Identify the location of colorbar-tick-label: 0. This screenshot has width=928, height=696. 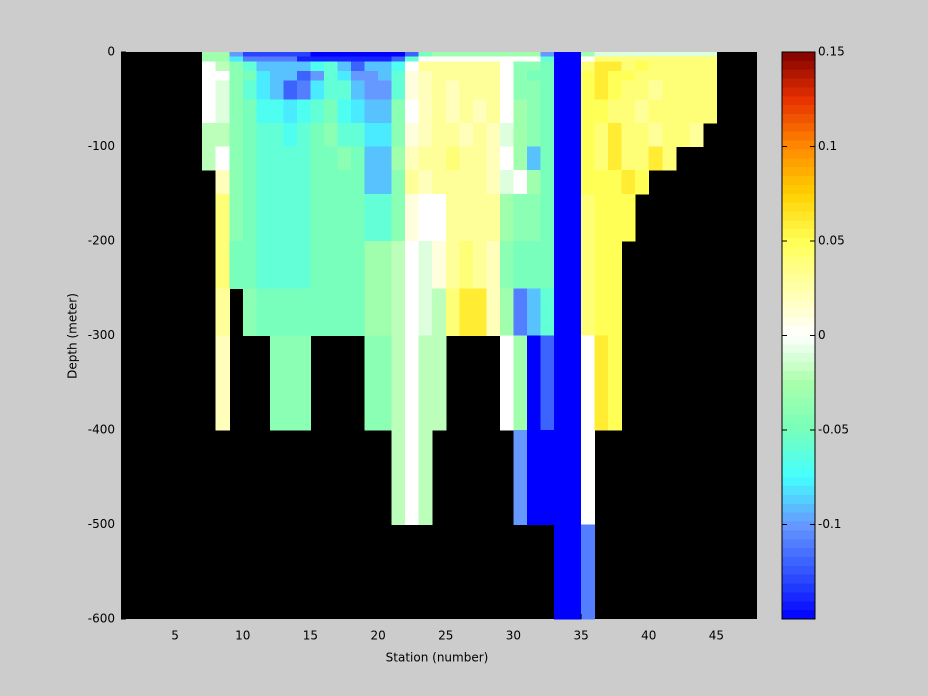
(822, 335).